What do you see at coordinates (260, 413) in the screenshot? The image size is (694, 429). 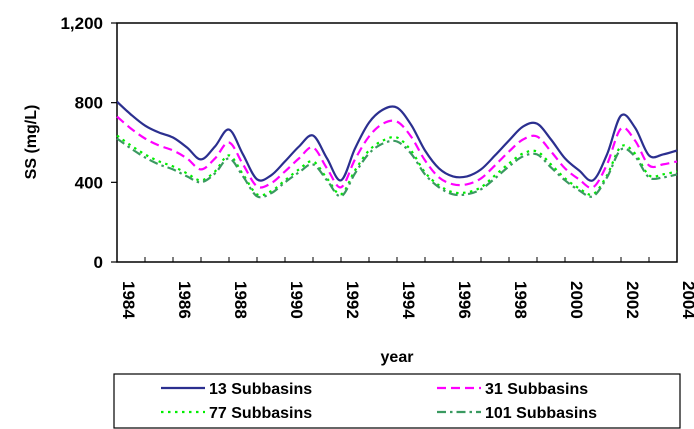 I see `legend-label-3: 77 Subbasins` at bounding box center [260, 413].